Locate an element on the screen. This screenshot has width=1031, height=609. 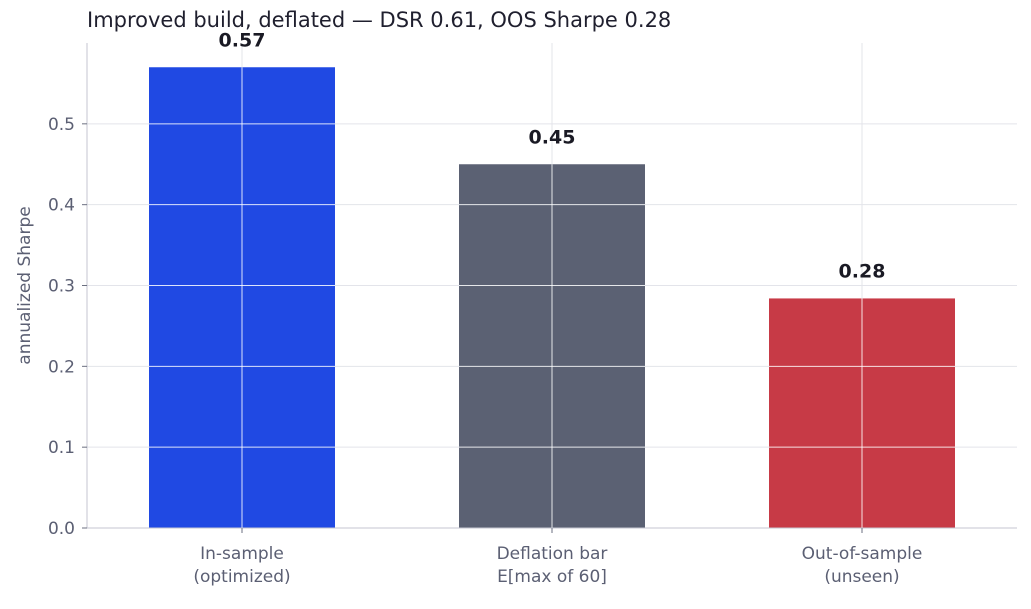
y-tick-label: 0.4 is located at coordinates (61, 206).